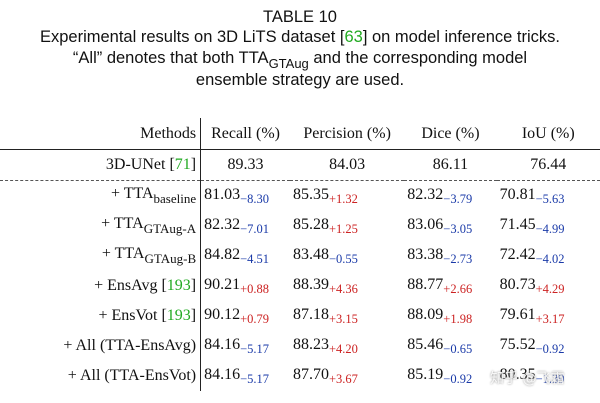  I want to click on method-cell: + TTAGTAug-B, so click(101, 256).